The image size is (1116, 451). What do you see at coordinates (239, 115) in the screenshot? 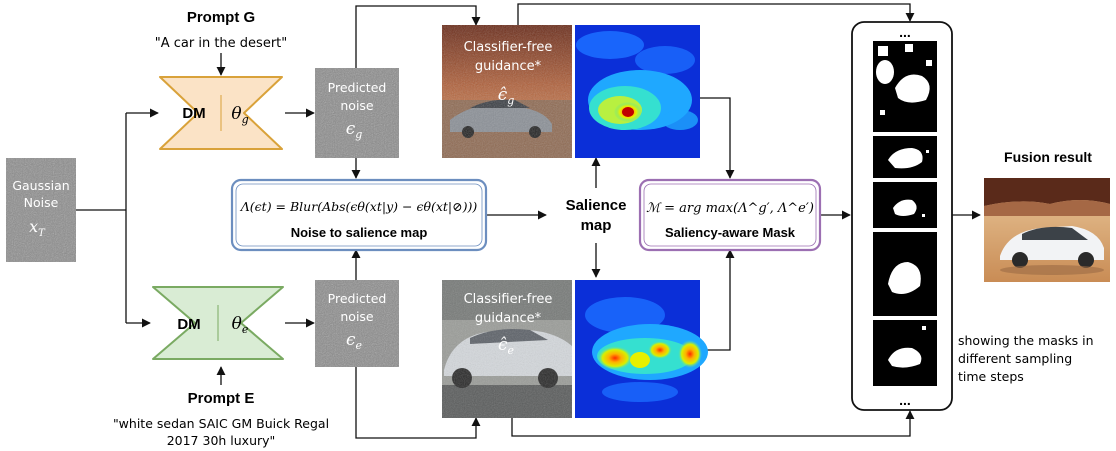
I see `dm-top-theta: θg` at bounding box center [239, 115].